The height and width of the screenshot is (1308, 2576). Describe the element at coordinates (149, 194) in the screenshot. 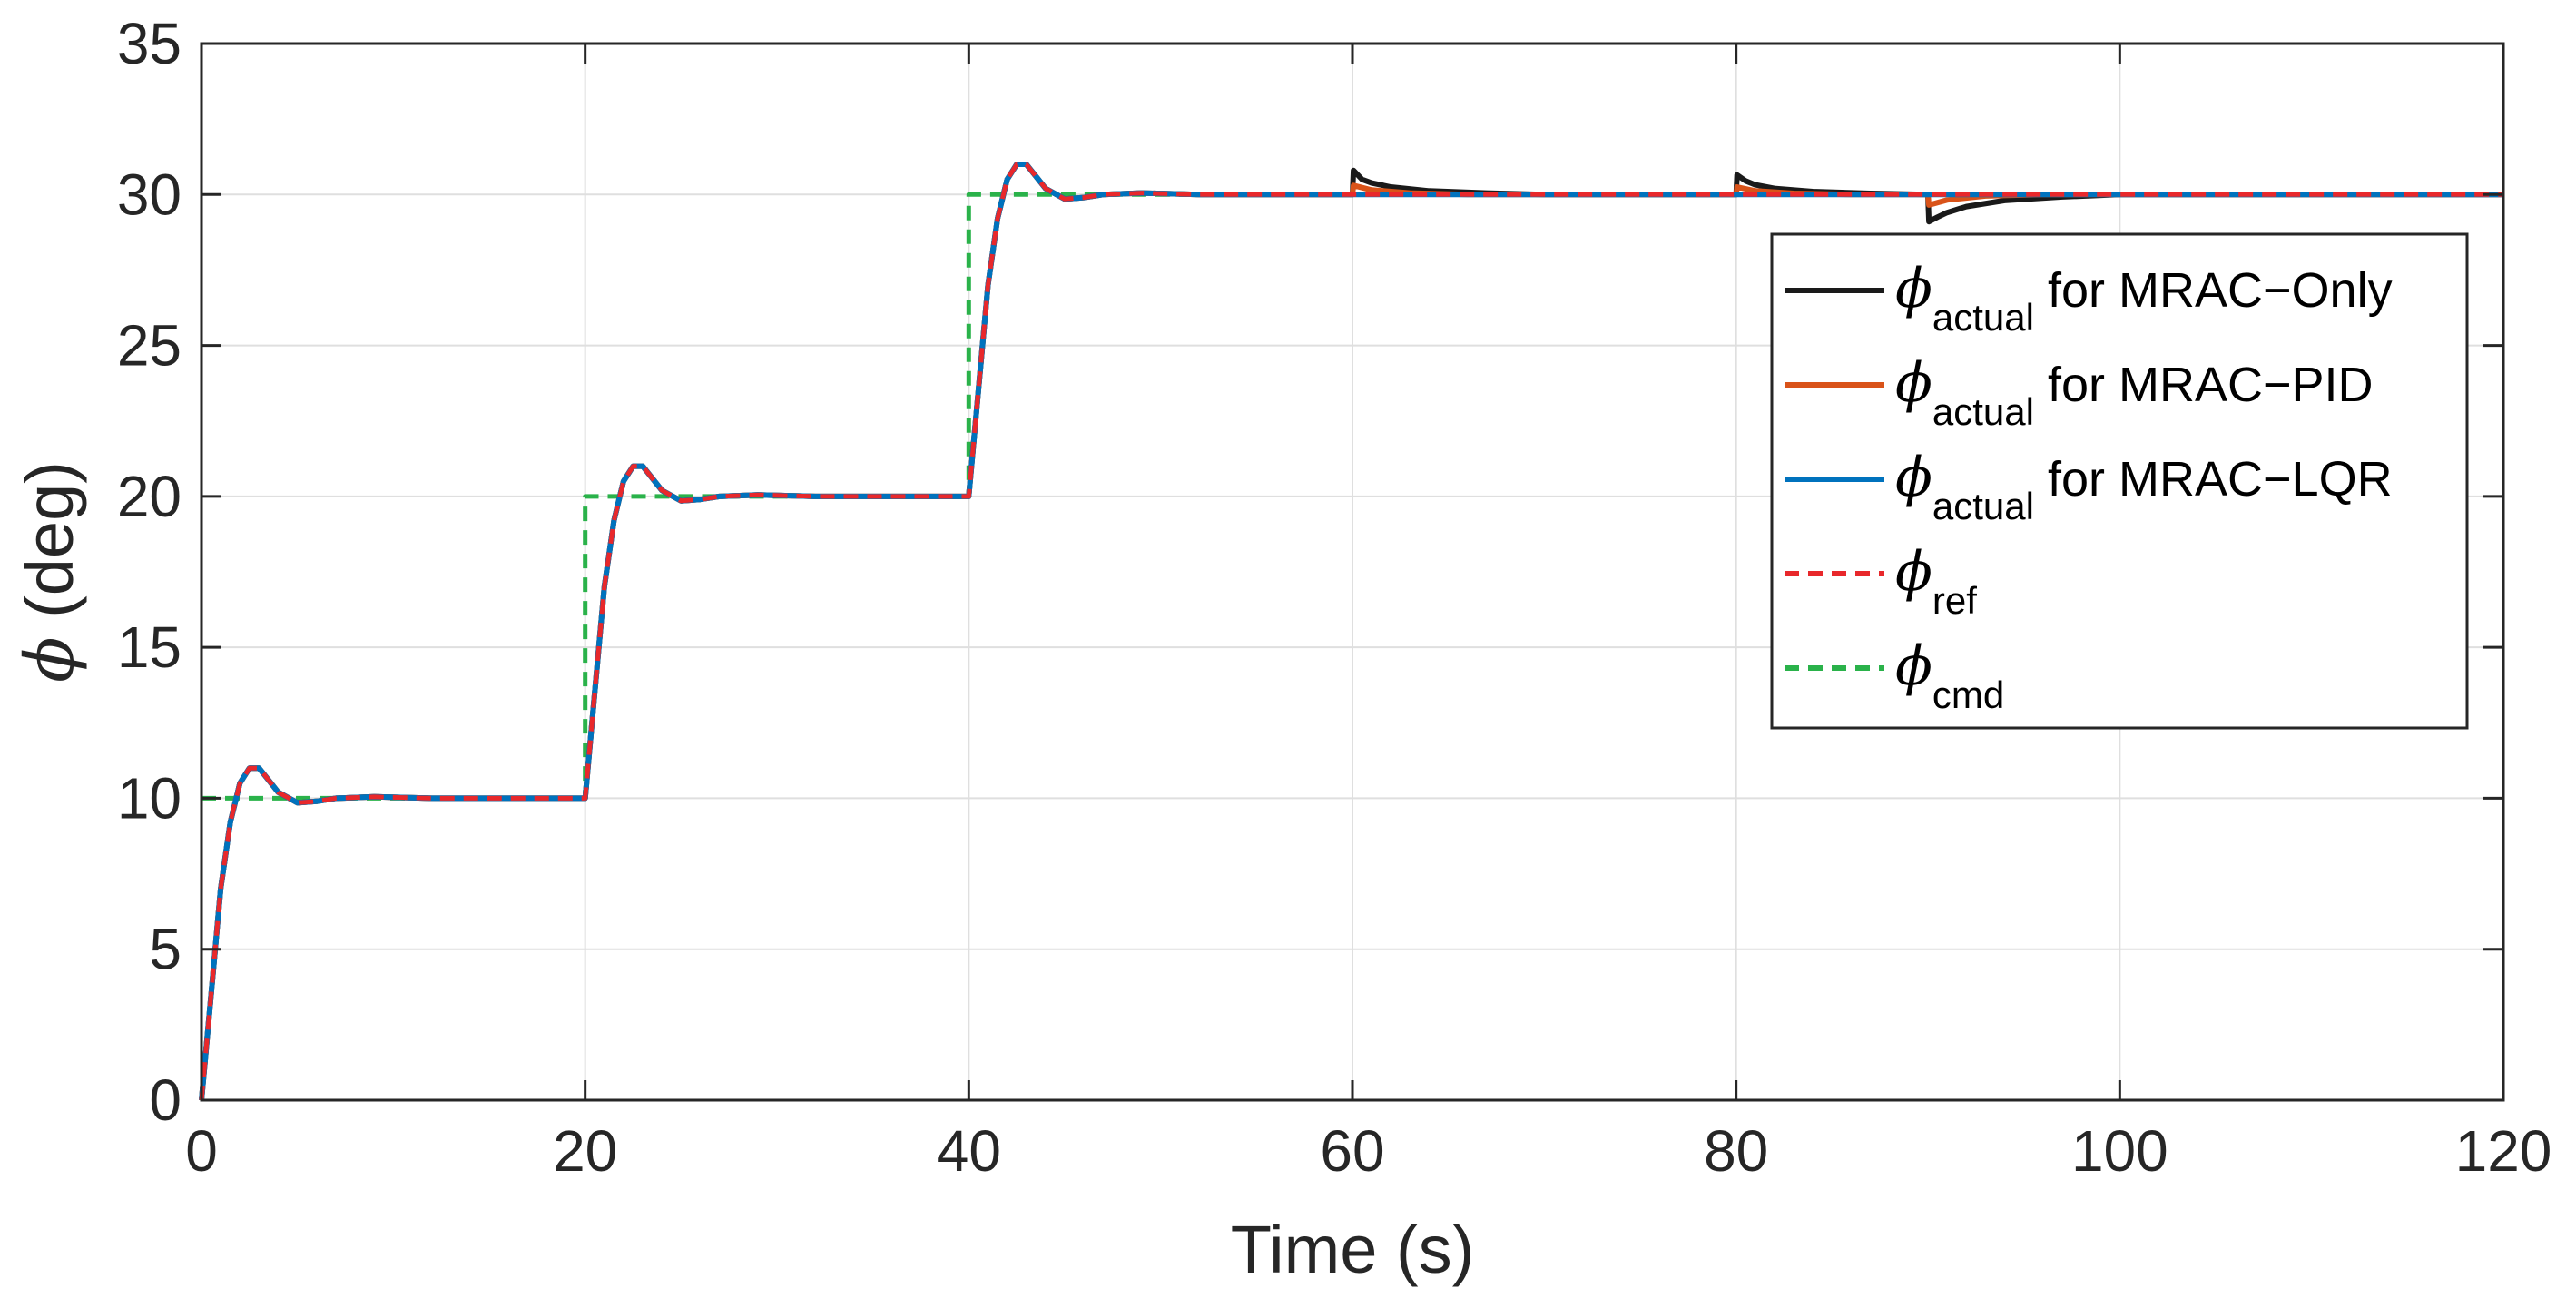

I see `y-tick-label: 30` at that location.